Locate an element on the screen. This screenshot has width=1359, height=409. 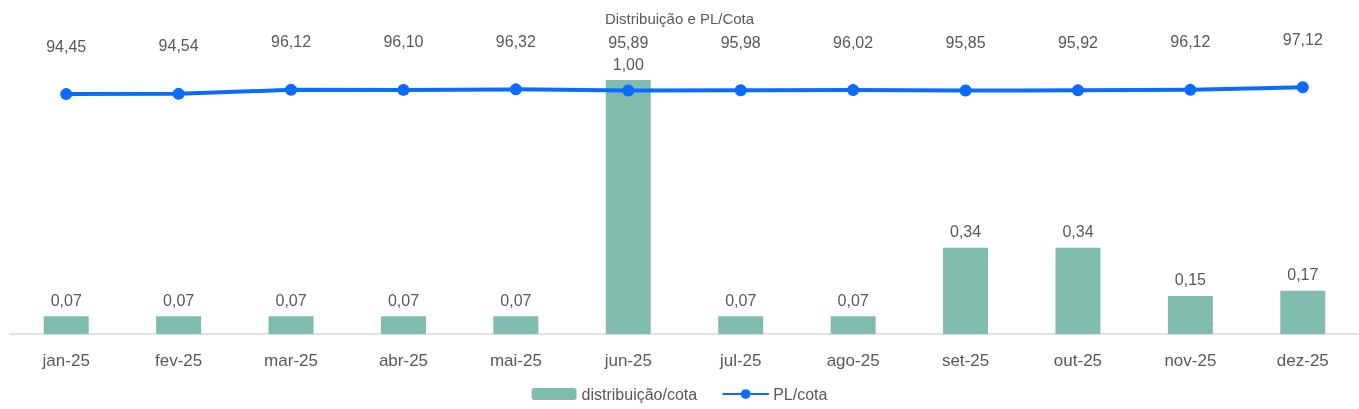
x-tick-label: mar-25 is located at coordinates (291, 360).